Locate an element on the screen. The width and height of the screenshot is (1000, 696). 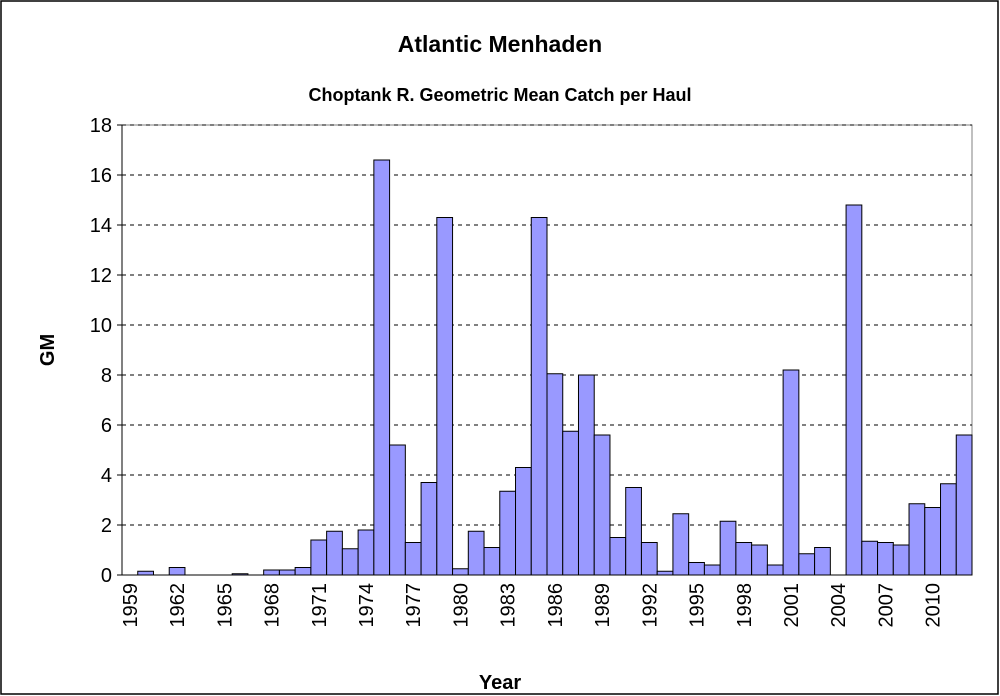
y-tick-label: 10 is located at coordinates (101, 326).